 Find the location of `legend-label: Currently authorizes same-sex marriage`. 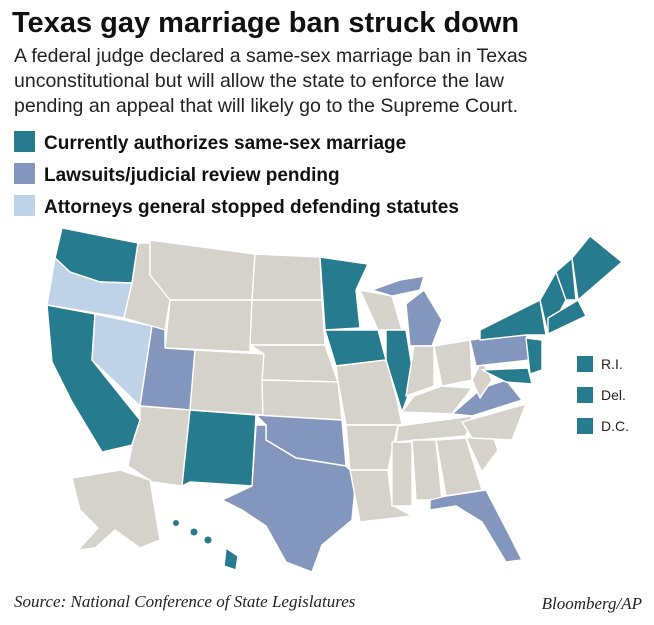

legend-label: Currently authorizes same-sex marriage is located at coordinates (225, 143).